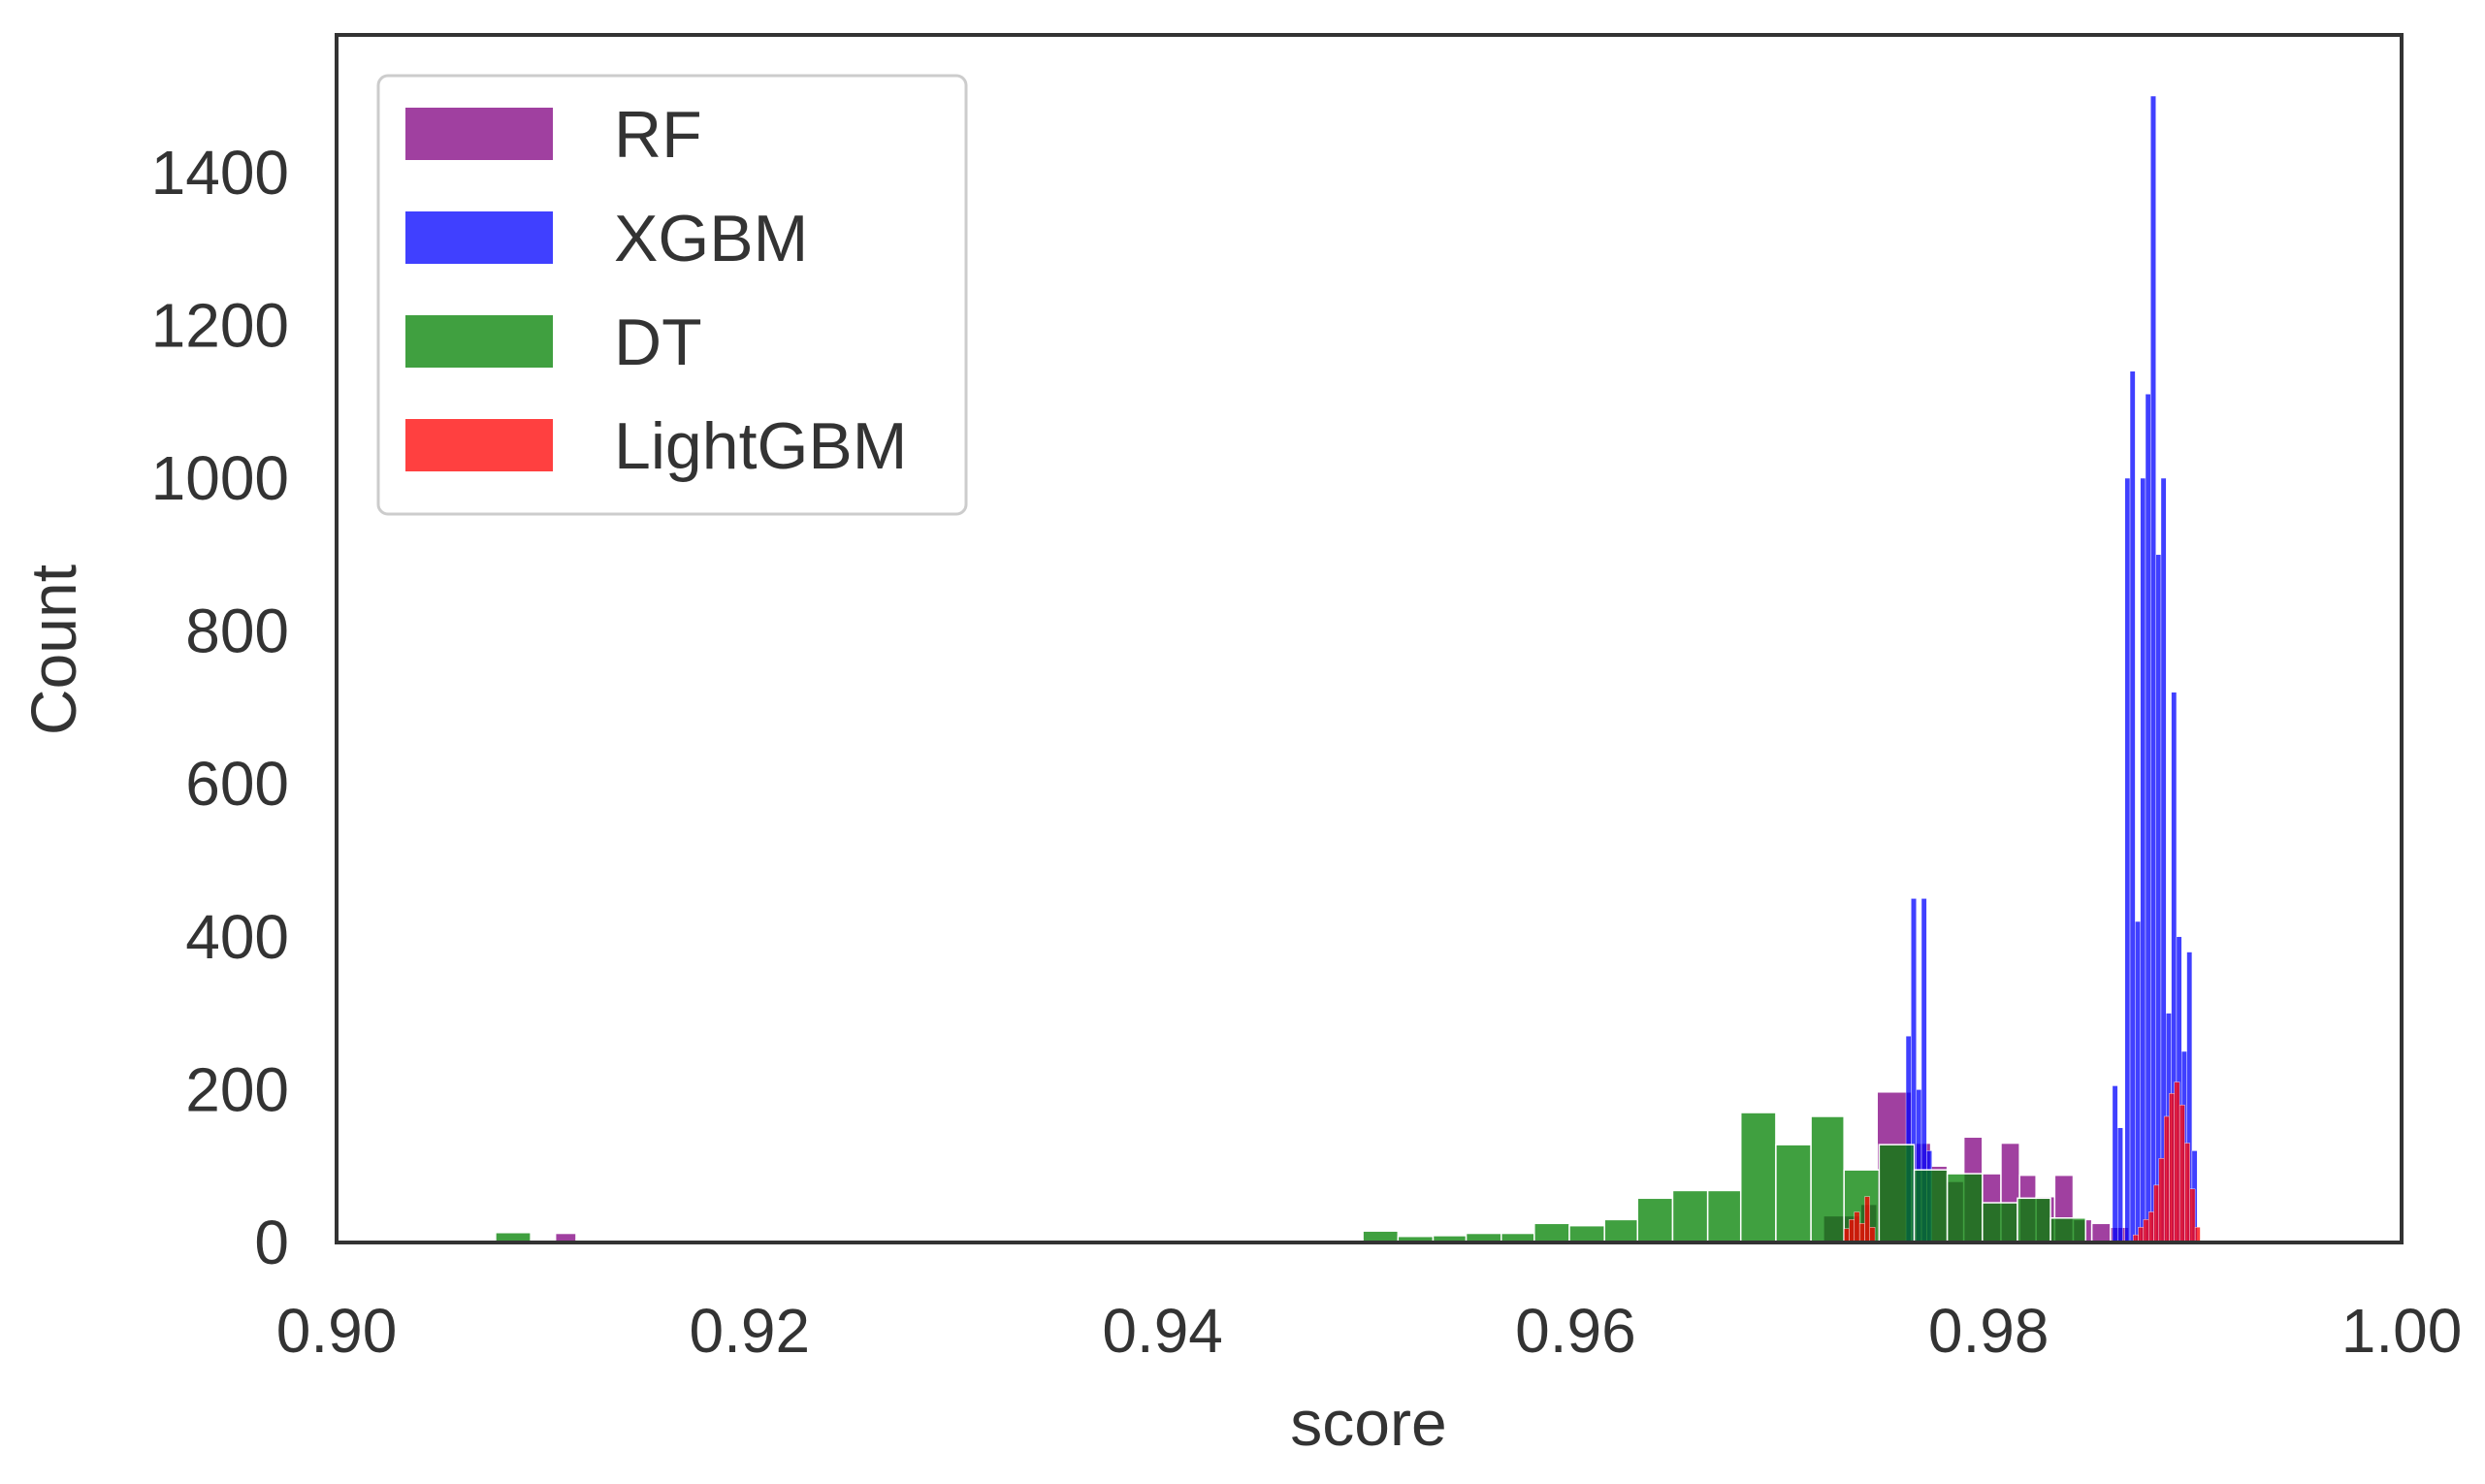 Image resolution: width=2485 pixels, height=1484 pixels. Describe the element at coordinates (53, 650) in the screenshot. I see `y-axis-label: Count` at that location.